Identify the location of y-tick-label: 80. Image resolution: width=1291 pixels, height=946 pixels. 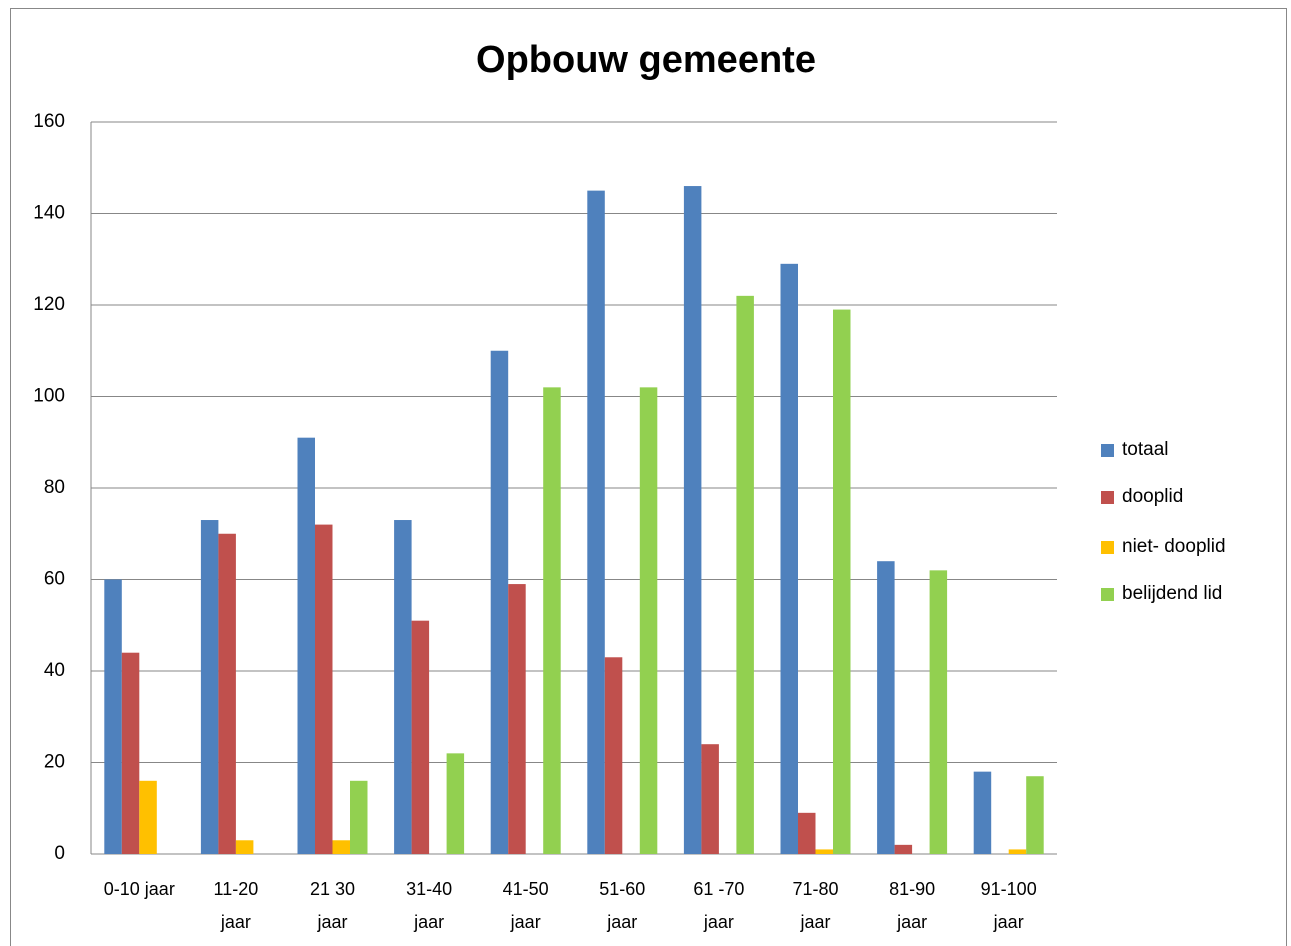
(54, 487).